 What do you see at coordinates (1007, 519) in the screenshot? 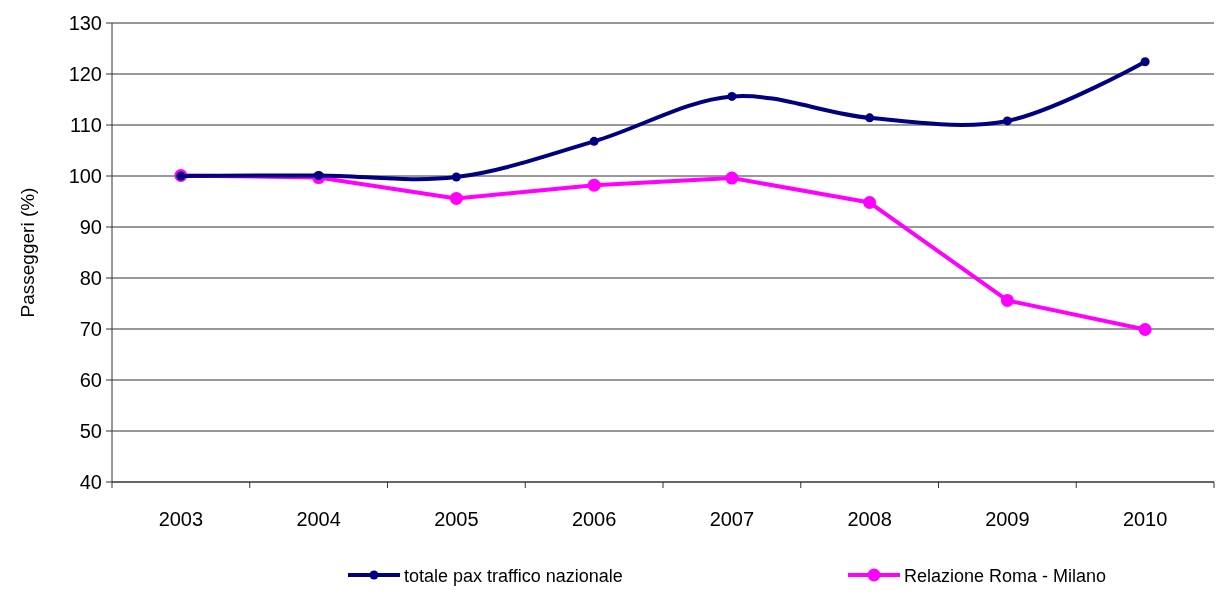
I see `x-tick-label: 2009` at bounding box center [1007, 519].